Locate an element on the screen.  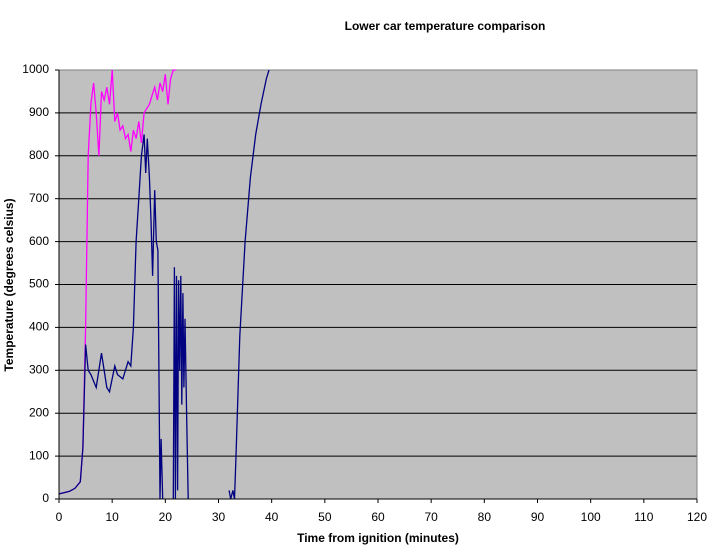
x-tick-label: 90 is located at coordinates (538, 517).